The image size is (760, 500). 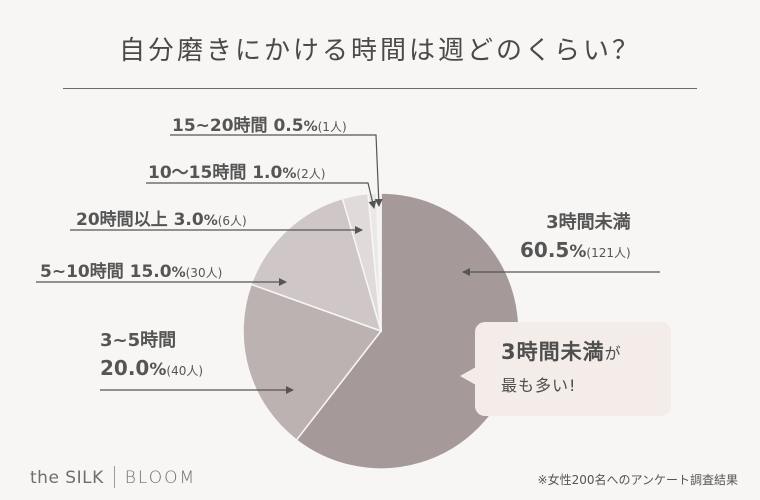 What do you see at coordinates (185, 371) in the screenshot?
I see `label-3-5h-count: (40人)` at bounding box center [185, 371].